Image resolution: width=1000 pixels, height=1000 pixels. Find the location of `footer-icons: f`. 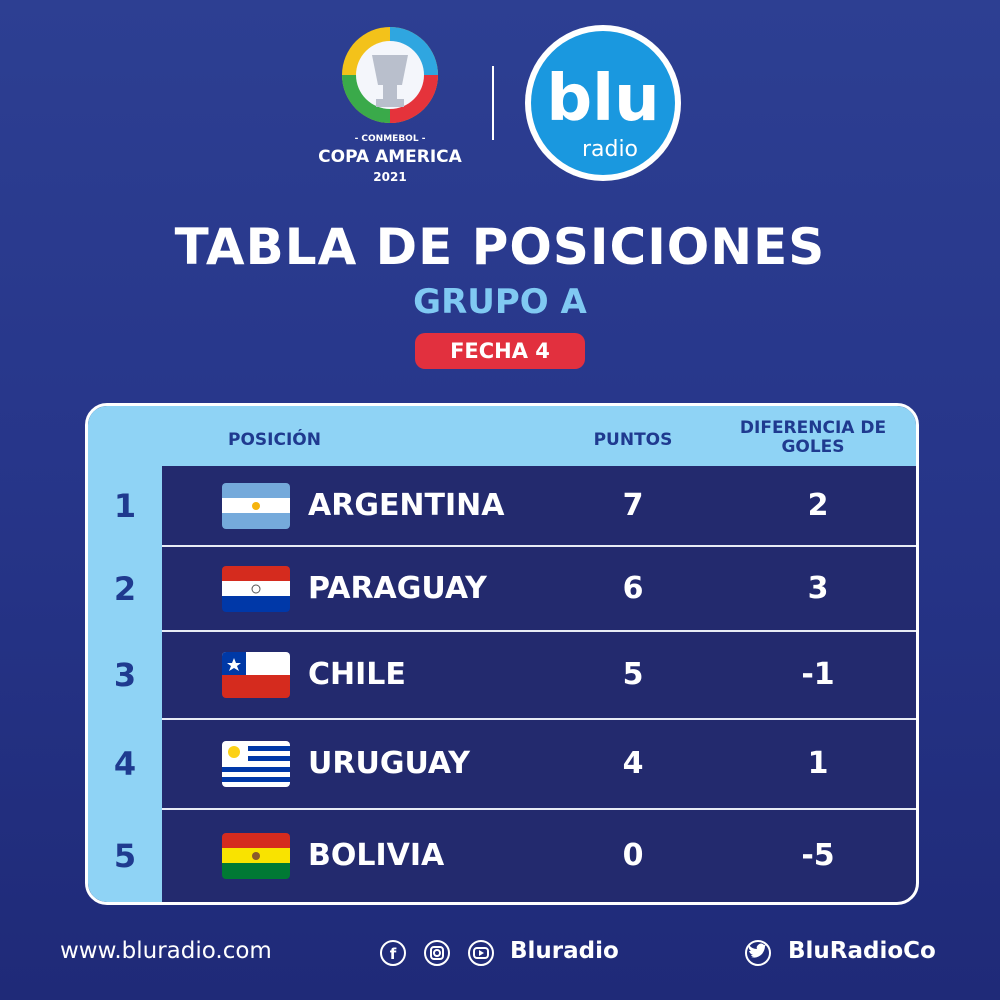

footer-icons: f is located at coordinates (575, 953).